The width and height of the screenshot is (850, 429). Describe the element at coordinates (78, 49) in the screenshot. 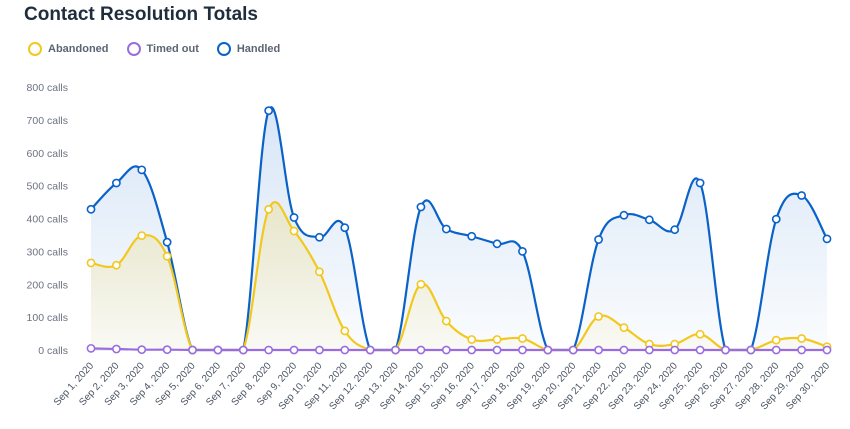

I see `legend-label-abandoned: Abandoned` at that location.